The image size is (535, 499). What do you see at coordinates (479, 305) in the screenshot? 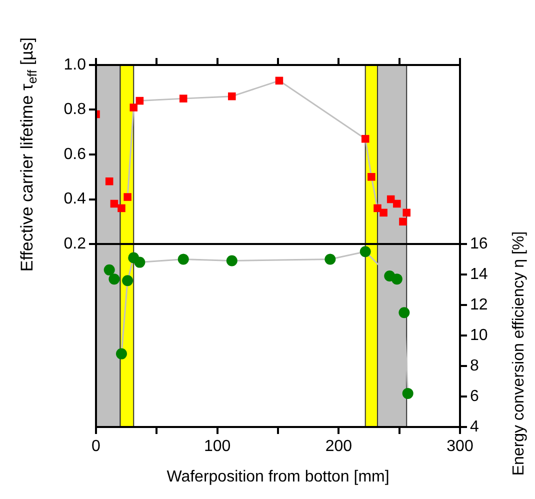
I see `y2-tick-label: 12` at bounding box center [479, 305].